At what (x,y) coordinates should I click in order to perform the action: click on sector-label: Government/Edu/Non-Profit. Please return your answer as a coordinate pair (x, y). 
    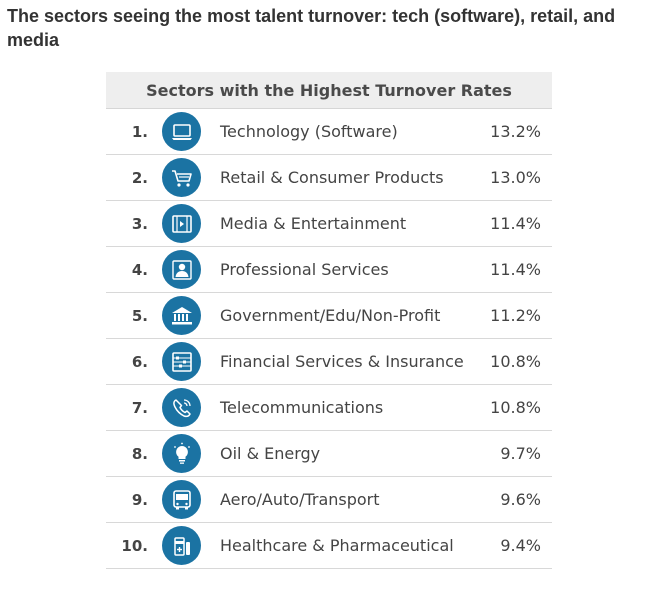
    Looking at the image, I should click on (330, 315).